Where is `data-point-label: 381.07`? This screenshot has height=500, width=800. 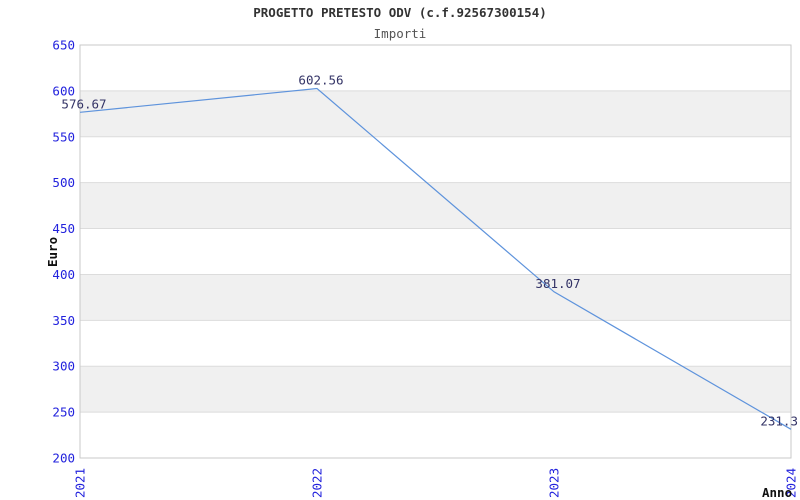 data-point-label: 381.07 is located at coordinates (557, 283).